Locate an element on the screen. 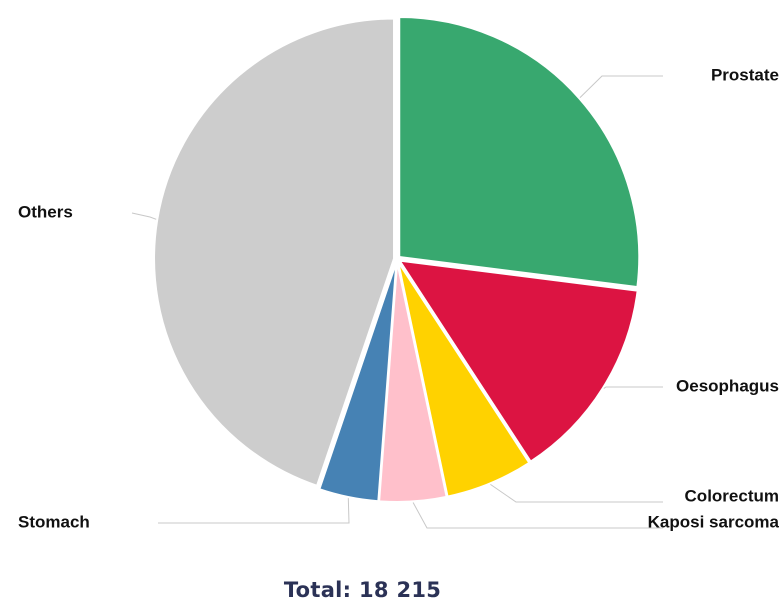 The width and height of the screenshot is (779, 607). leader-line-colorectum is located at coordinates (576, 493).